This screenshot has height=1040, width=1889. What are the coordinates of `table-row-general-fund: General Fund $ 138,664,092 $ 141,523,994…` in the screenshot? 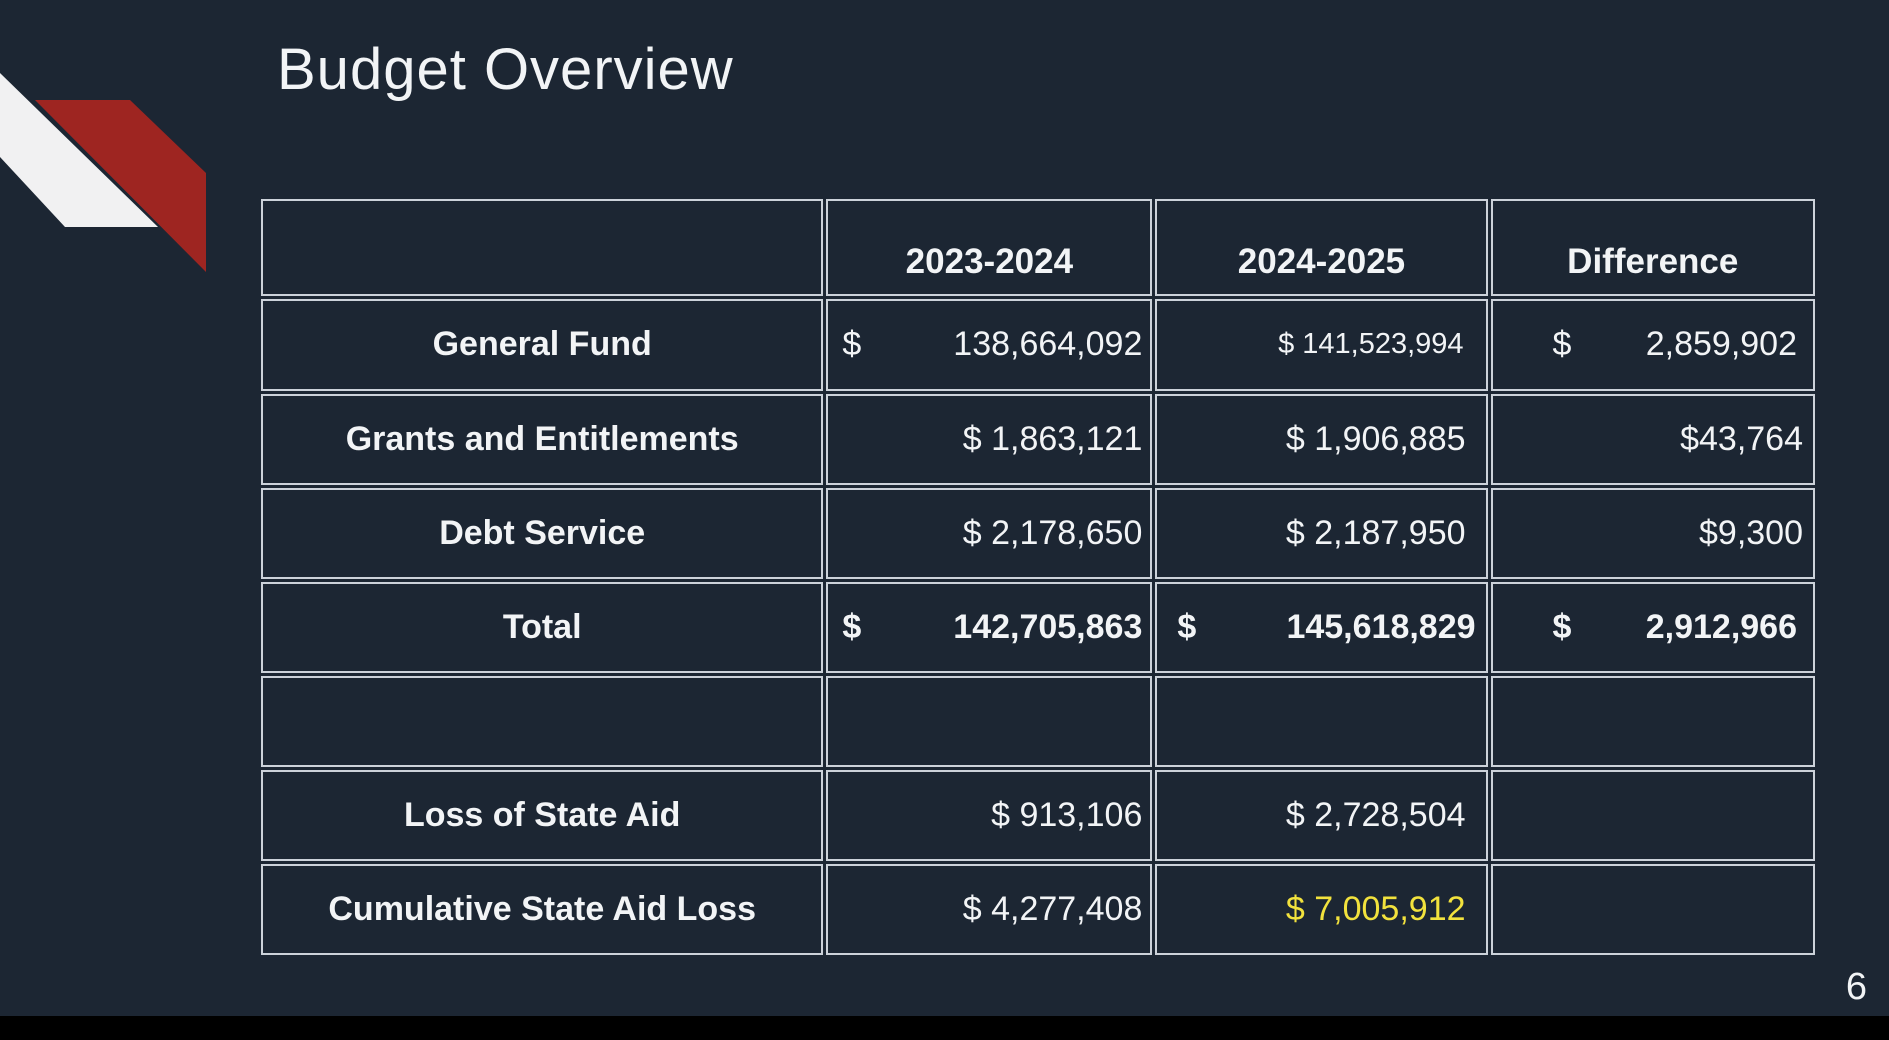 It's located at (1038, 345).